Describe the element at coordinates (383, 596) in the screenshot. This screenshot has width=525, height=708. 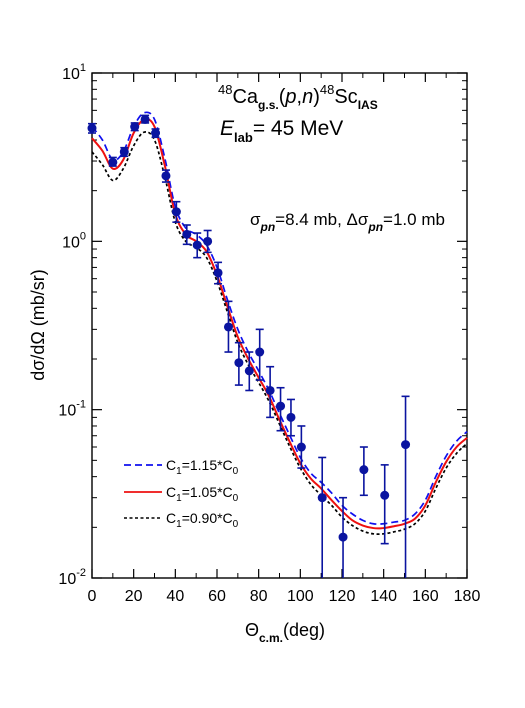
I see `x-tick-label: 140` at that location.